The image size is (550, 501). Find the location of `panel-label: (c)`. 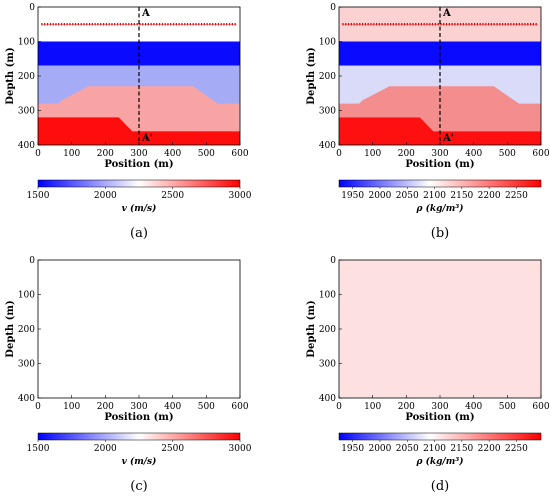

panel-label: (c) is located at coordinates (138, 486).